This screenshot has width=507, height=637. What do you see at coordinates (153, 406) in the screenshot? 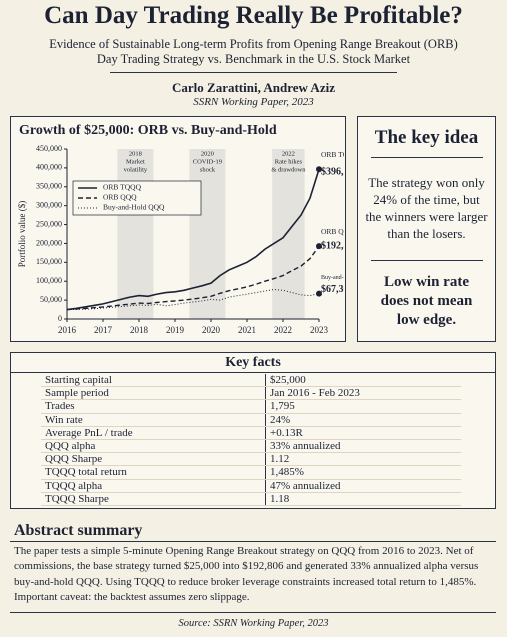
I see `table-cell: Trades` at bounding box center [153, 406].